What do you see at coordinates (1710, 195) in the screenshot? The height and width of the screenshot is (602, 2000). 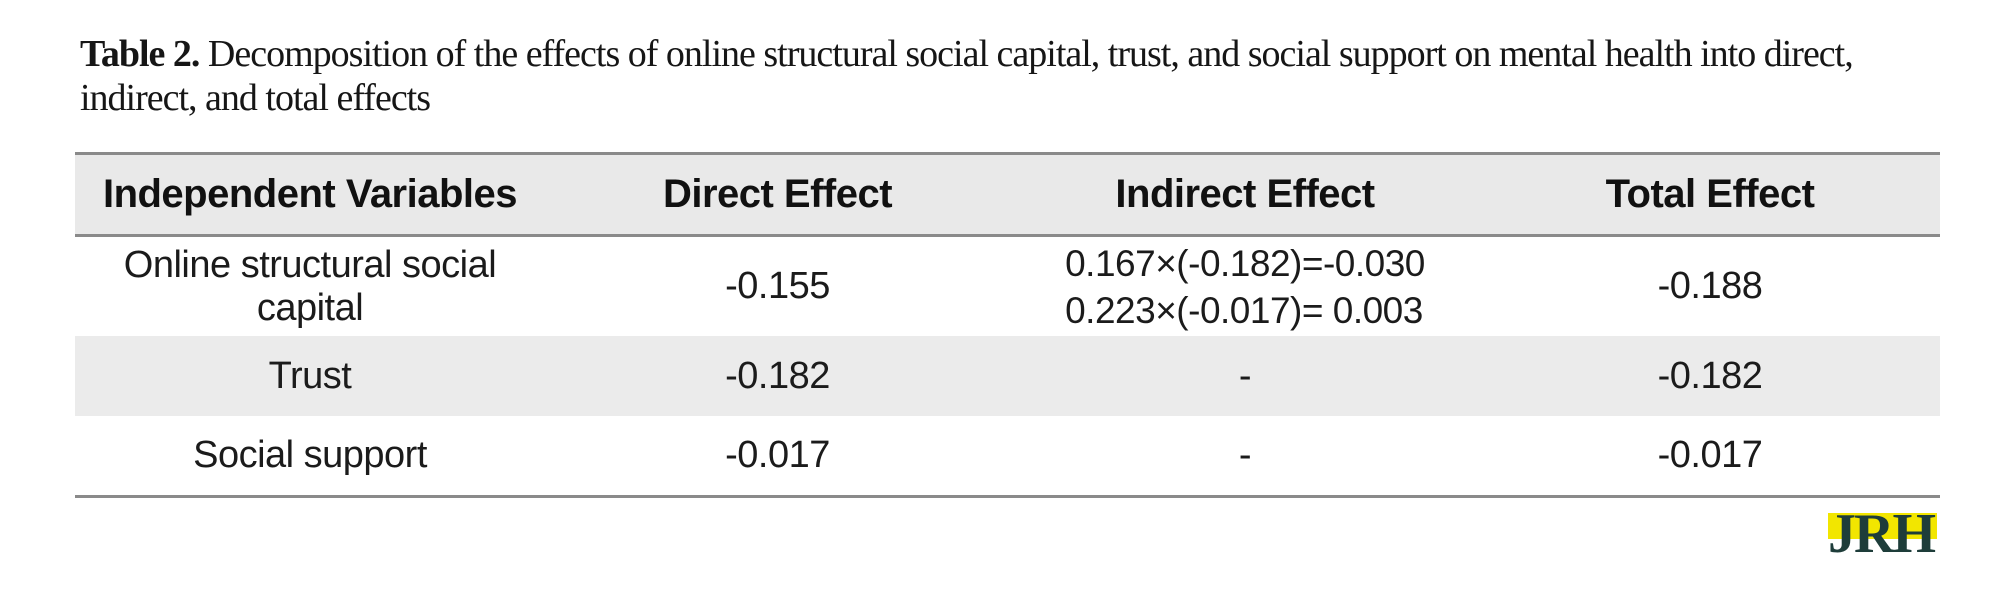 I see `col-header-total-effect: Total Effect` at bounding box center [1710, 195].